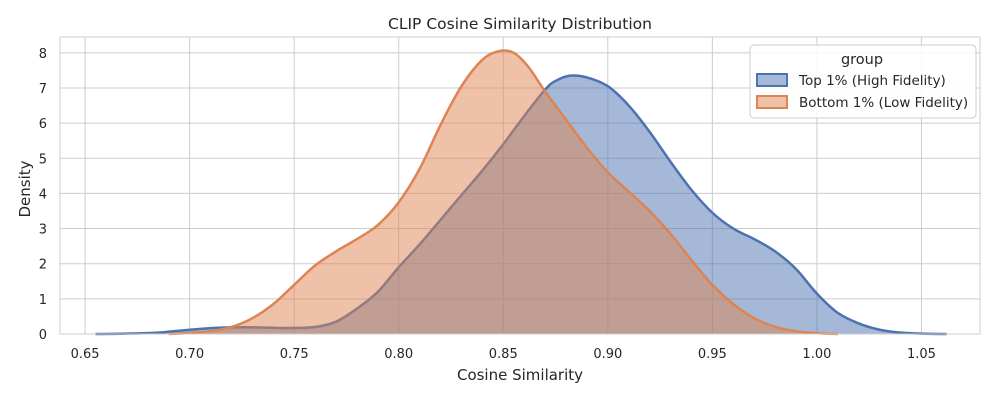 The height and width of the screenshot is (400, 1000). I want to click on legend-swatch-top, so click(772, 80).